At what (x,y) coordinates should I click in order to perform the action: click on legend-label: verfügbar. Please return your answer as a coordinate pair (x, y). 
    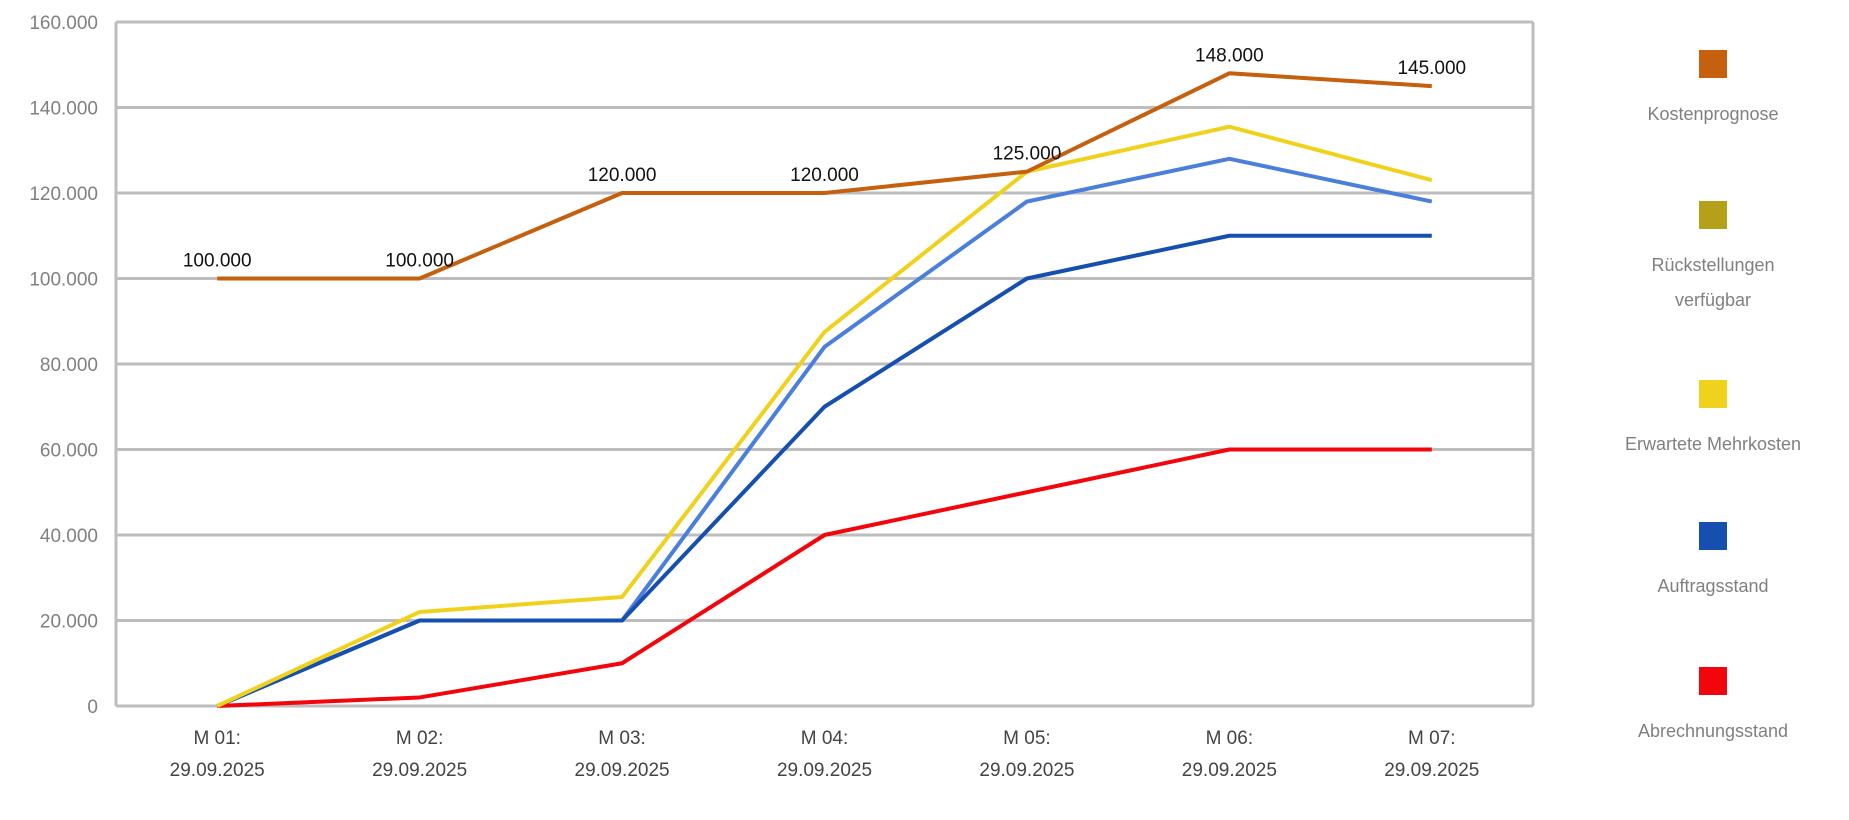
    Looking at the image, I should click on (1713, 300).